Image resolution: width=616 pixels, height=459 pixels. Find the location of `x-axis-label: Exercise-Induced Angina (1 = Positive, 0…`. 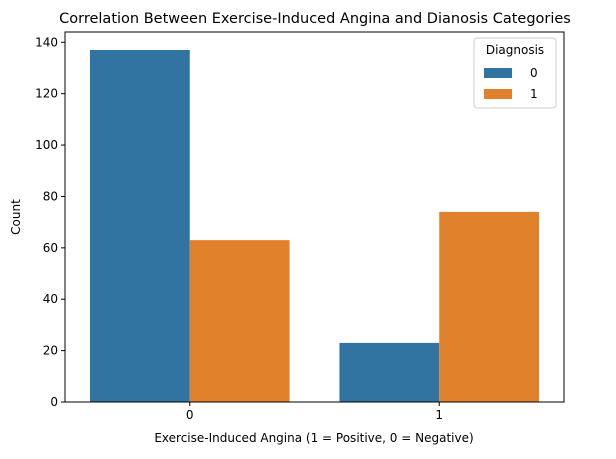

x-axis-label: Exercise-Induced Angina (1 = Positive, 0… is located at coordinates (313, 438).